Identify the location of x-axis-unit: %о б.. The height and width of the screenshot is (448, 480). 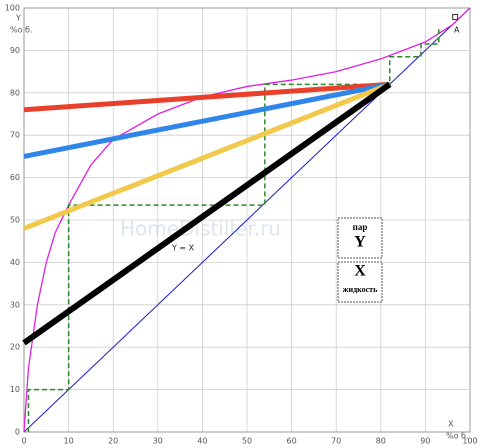
(457, 436).